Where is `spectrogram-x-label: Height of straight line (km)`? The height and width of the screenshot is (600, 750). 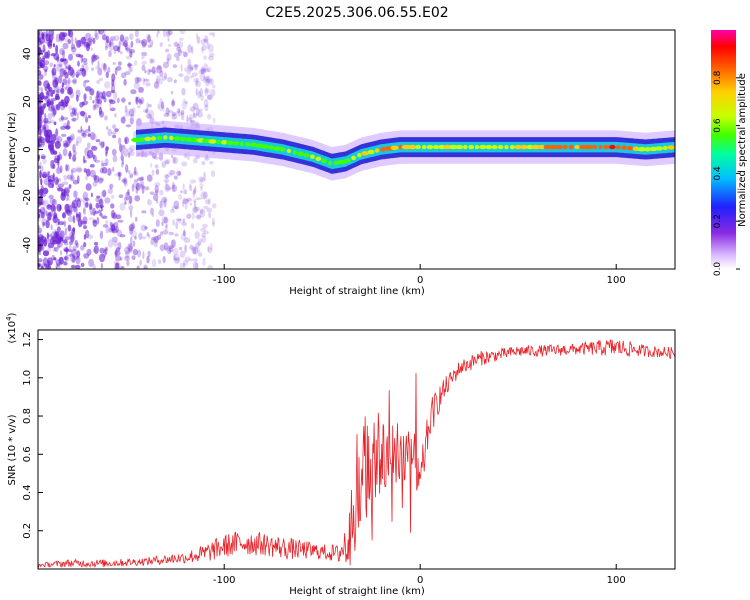 spectrogram-x-label: Height of straight line (km) is located at coordinates (357, 291).